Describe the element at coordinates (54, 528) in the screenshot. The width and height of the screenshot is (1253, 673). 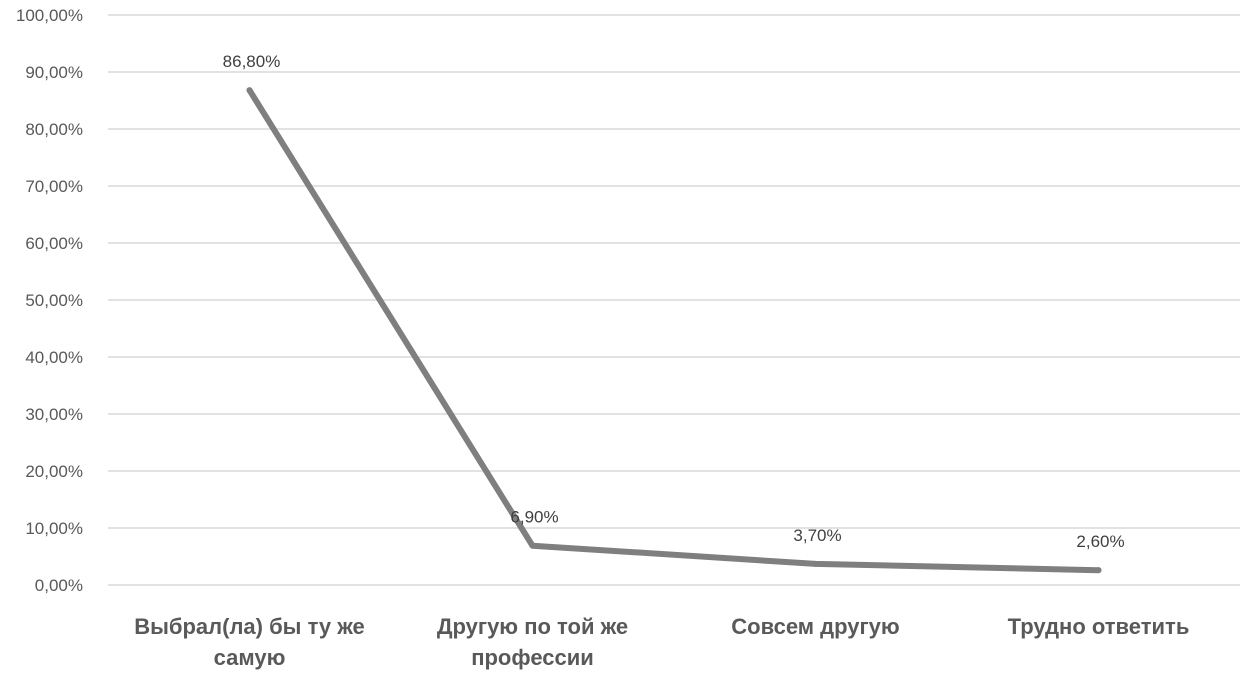
I see `y-tick-label: 10,00%` at that location.